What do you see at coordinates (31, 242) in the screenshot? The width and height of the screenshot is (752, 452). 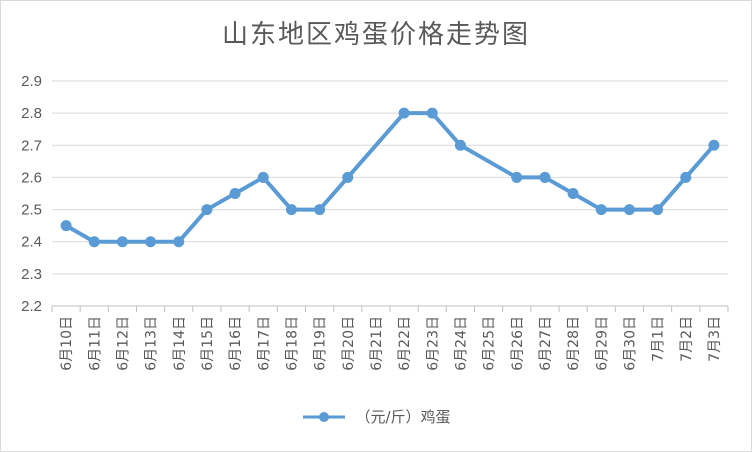 I see `y-tick-label: 2.4` at bounding box center [31, 242].